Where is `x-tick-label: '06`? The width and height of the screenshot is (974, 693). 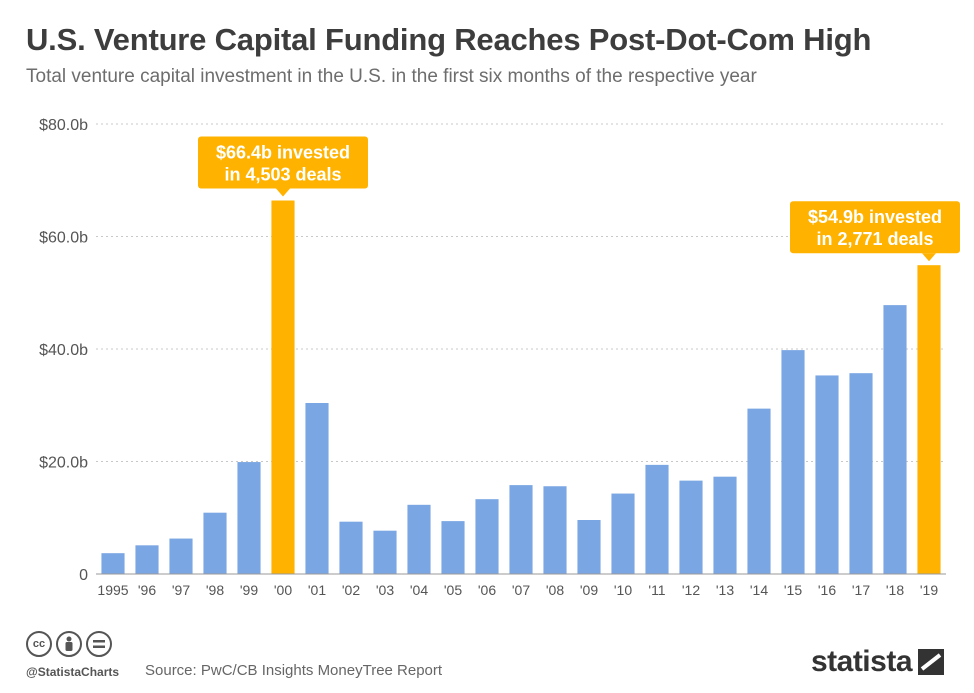
x-tick-label: '06 is located at coordinates (487, 590).